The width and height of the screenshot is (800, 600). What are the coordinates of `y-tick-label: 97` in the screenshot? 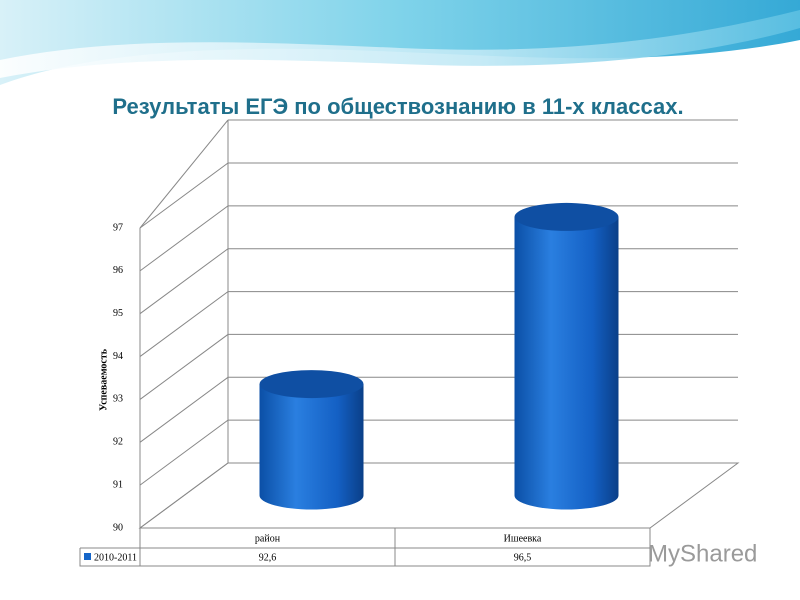 It's located at (118, 227).